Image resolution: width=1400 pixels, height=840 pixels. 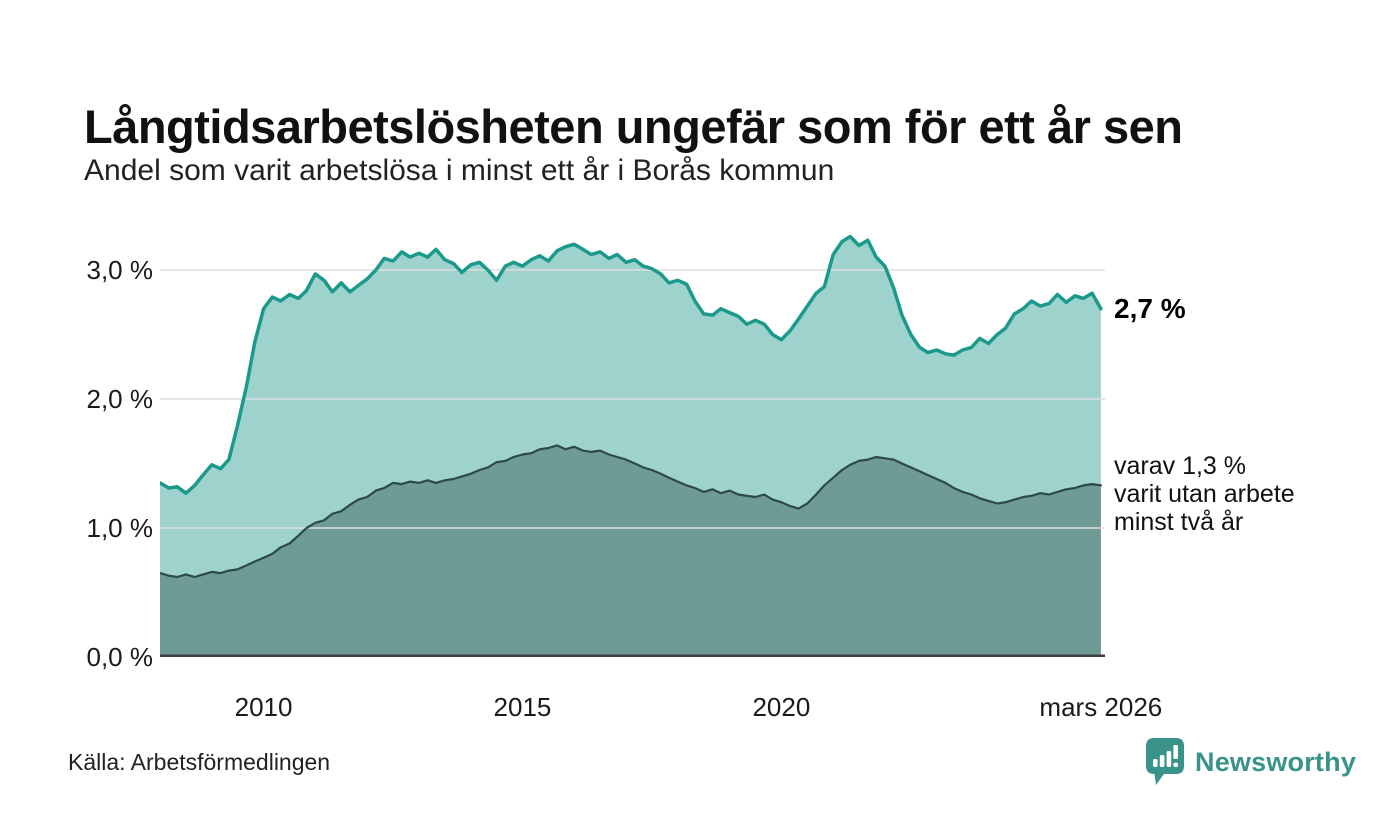 What do you see at coordinates (199, 762) in the screenshot?
I see `source-note: Källa: Arbetsförmedlingen` at bounding box center [199, 762].